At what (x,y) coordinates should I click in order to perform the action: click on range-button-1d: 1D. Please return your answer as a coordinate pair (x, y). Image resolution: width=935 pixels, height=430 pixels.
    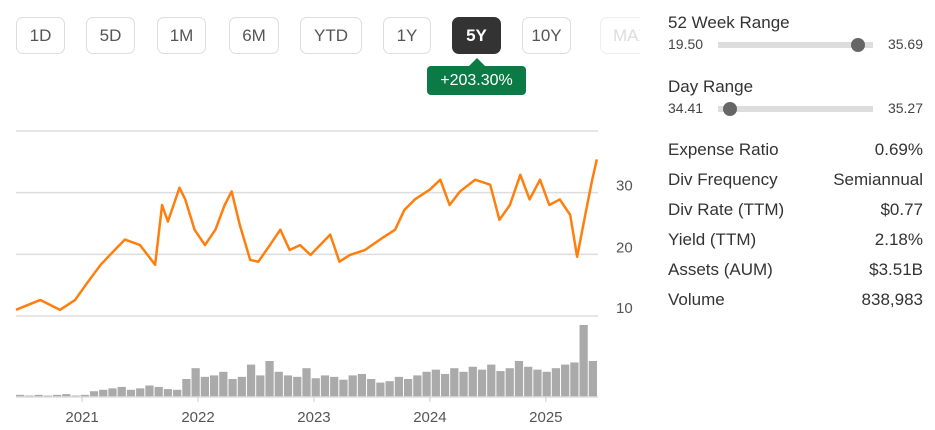
    Looking at the image, I should click on (40, 35).